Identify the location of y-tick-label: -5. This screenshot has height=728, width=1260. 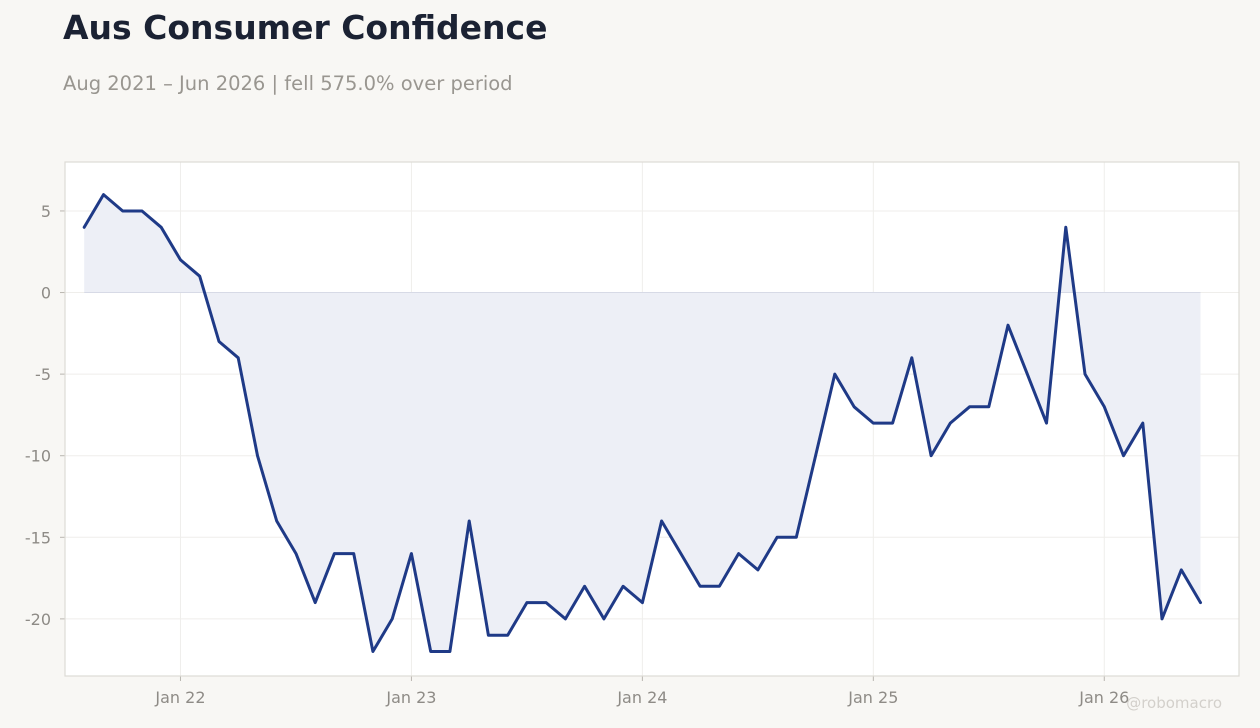
(43, 374).